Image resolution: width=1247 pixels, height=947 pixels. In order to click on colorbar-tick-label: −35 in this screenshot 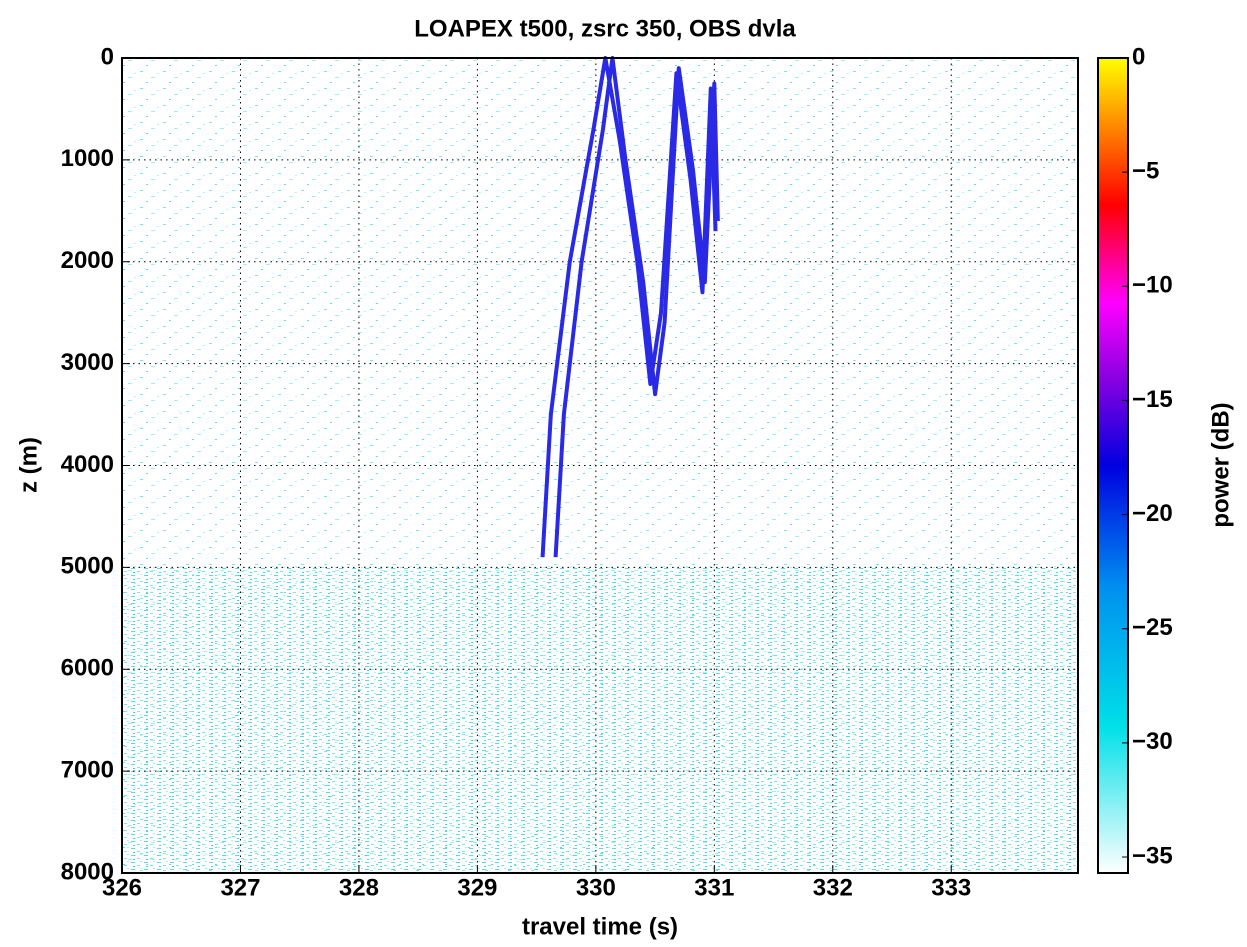, I will do `click(1152, 855)`.